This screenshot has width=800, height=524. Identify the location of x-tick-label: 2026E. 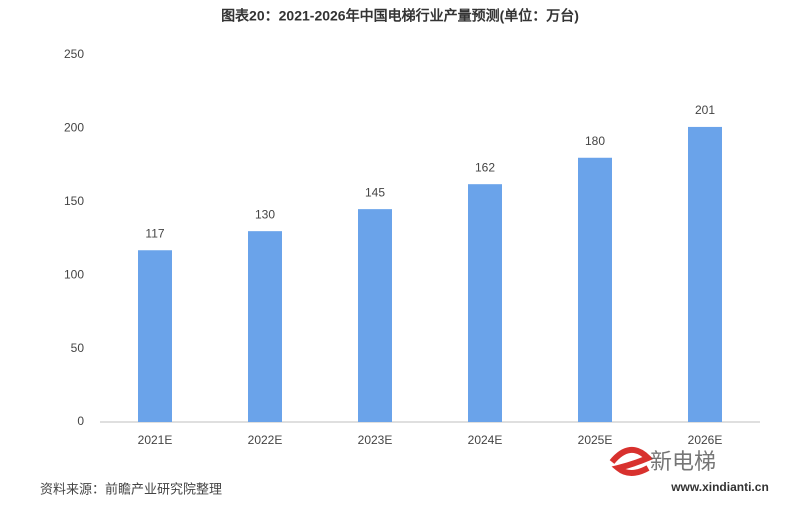
(705, 440).